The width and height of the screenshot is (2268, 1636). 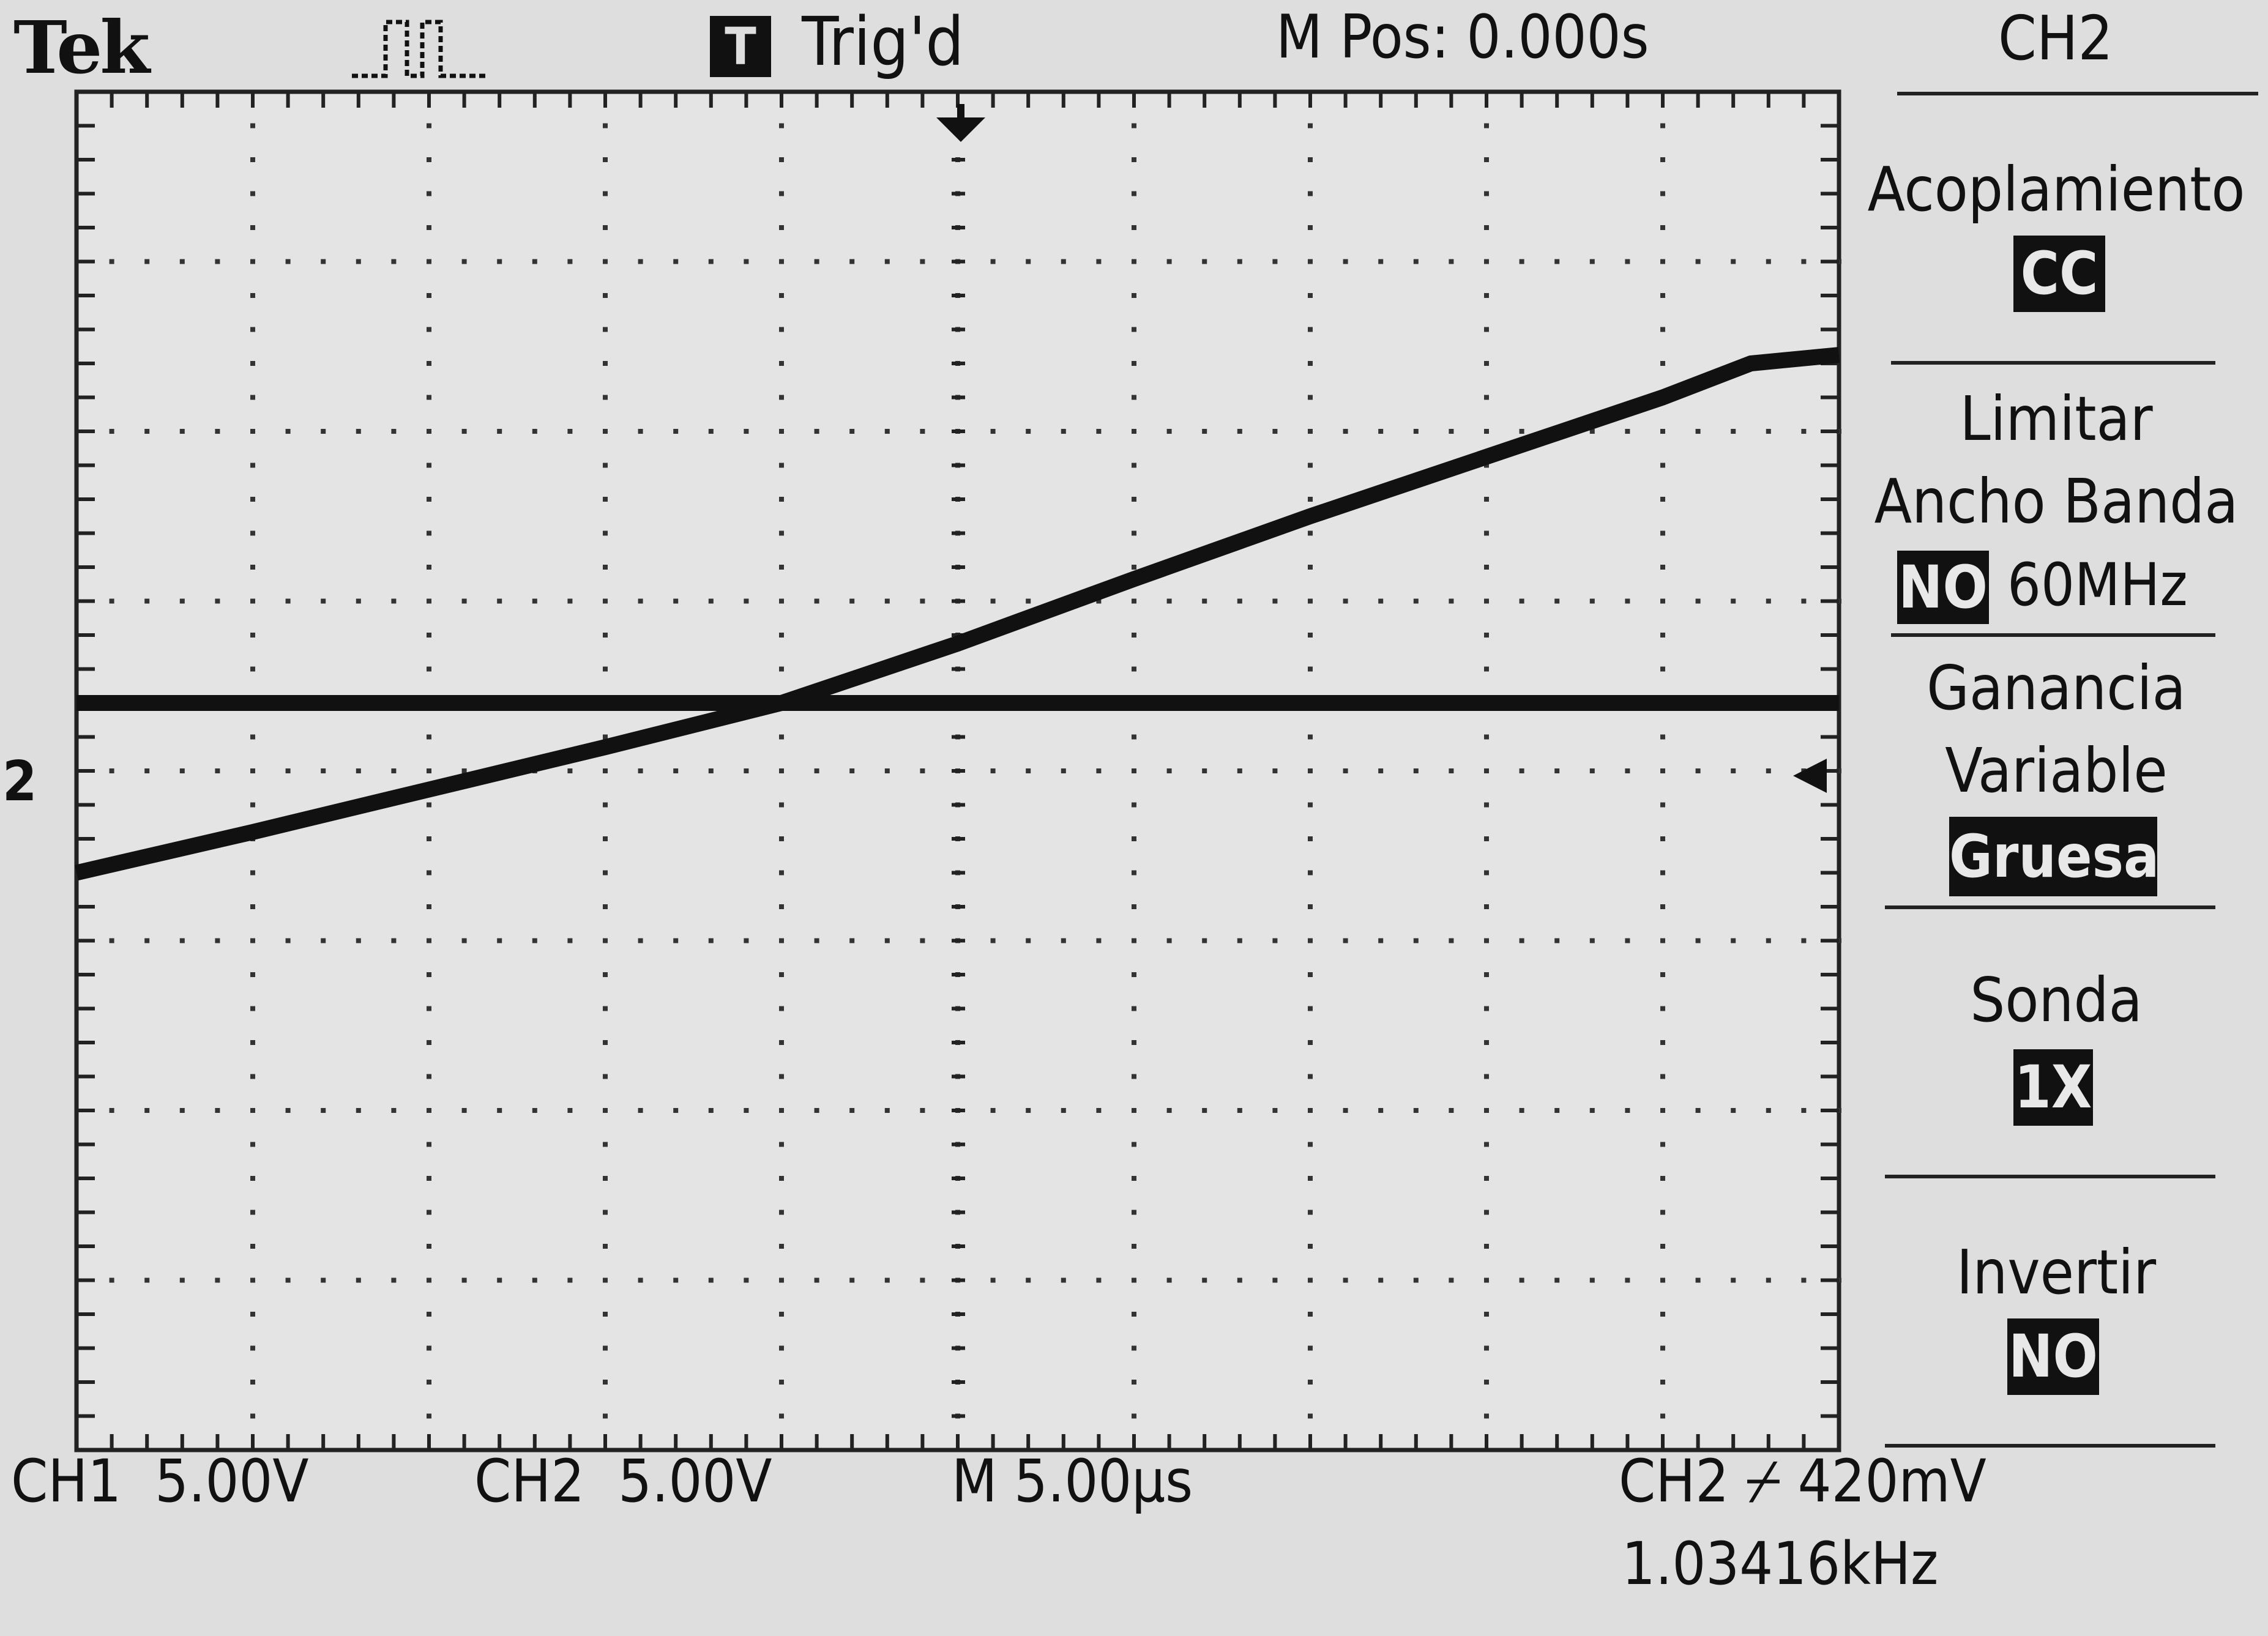 I want to click on invert-label: Invertir, so click(x=2056, y=1272).